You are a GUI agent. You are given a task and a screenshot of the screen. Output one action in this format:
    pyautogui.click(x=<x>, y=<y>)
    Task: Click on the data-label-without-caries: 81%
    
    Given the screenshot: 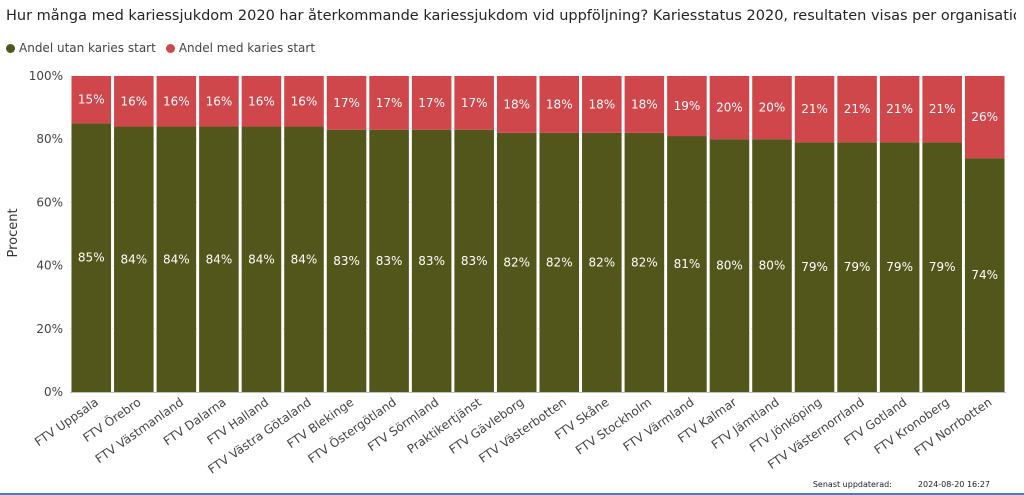 What is the action you would take?
    pyautogui.click(x=687, y=264)
    